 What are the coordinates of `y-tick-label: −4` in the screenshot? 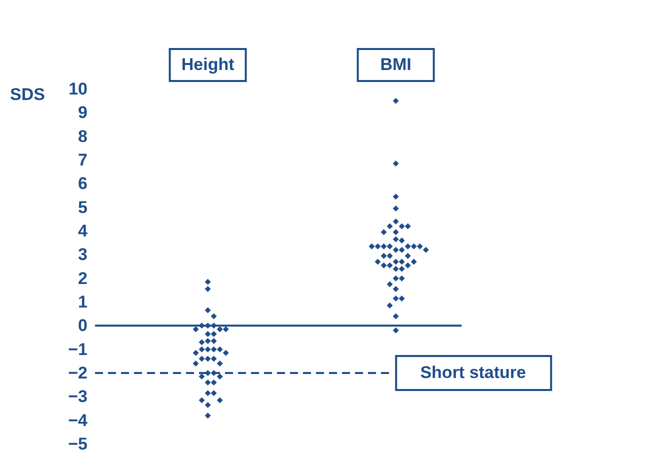 It's located at (78, 420).